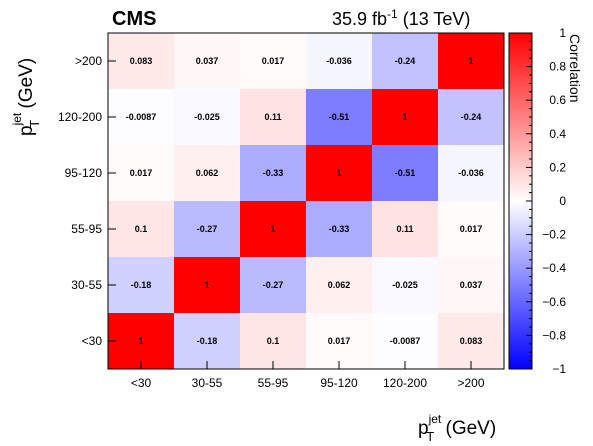  I want to click on colorbar-ticks: 1 0.8 0.6 0.4 0.2 0 −0.2 −0.4 −0.6 −0.8 −1, so click(546, 201).